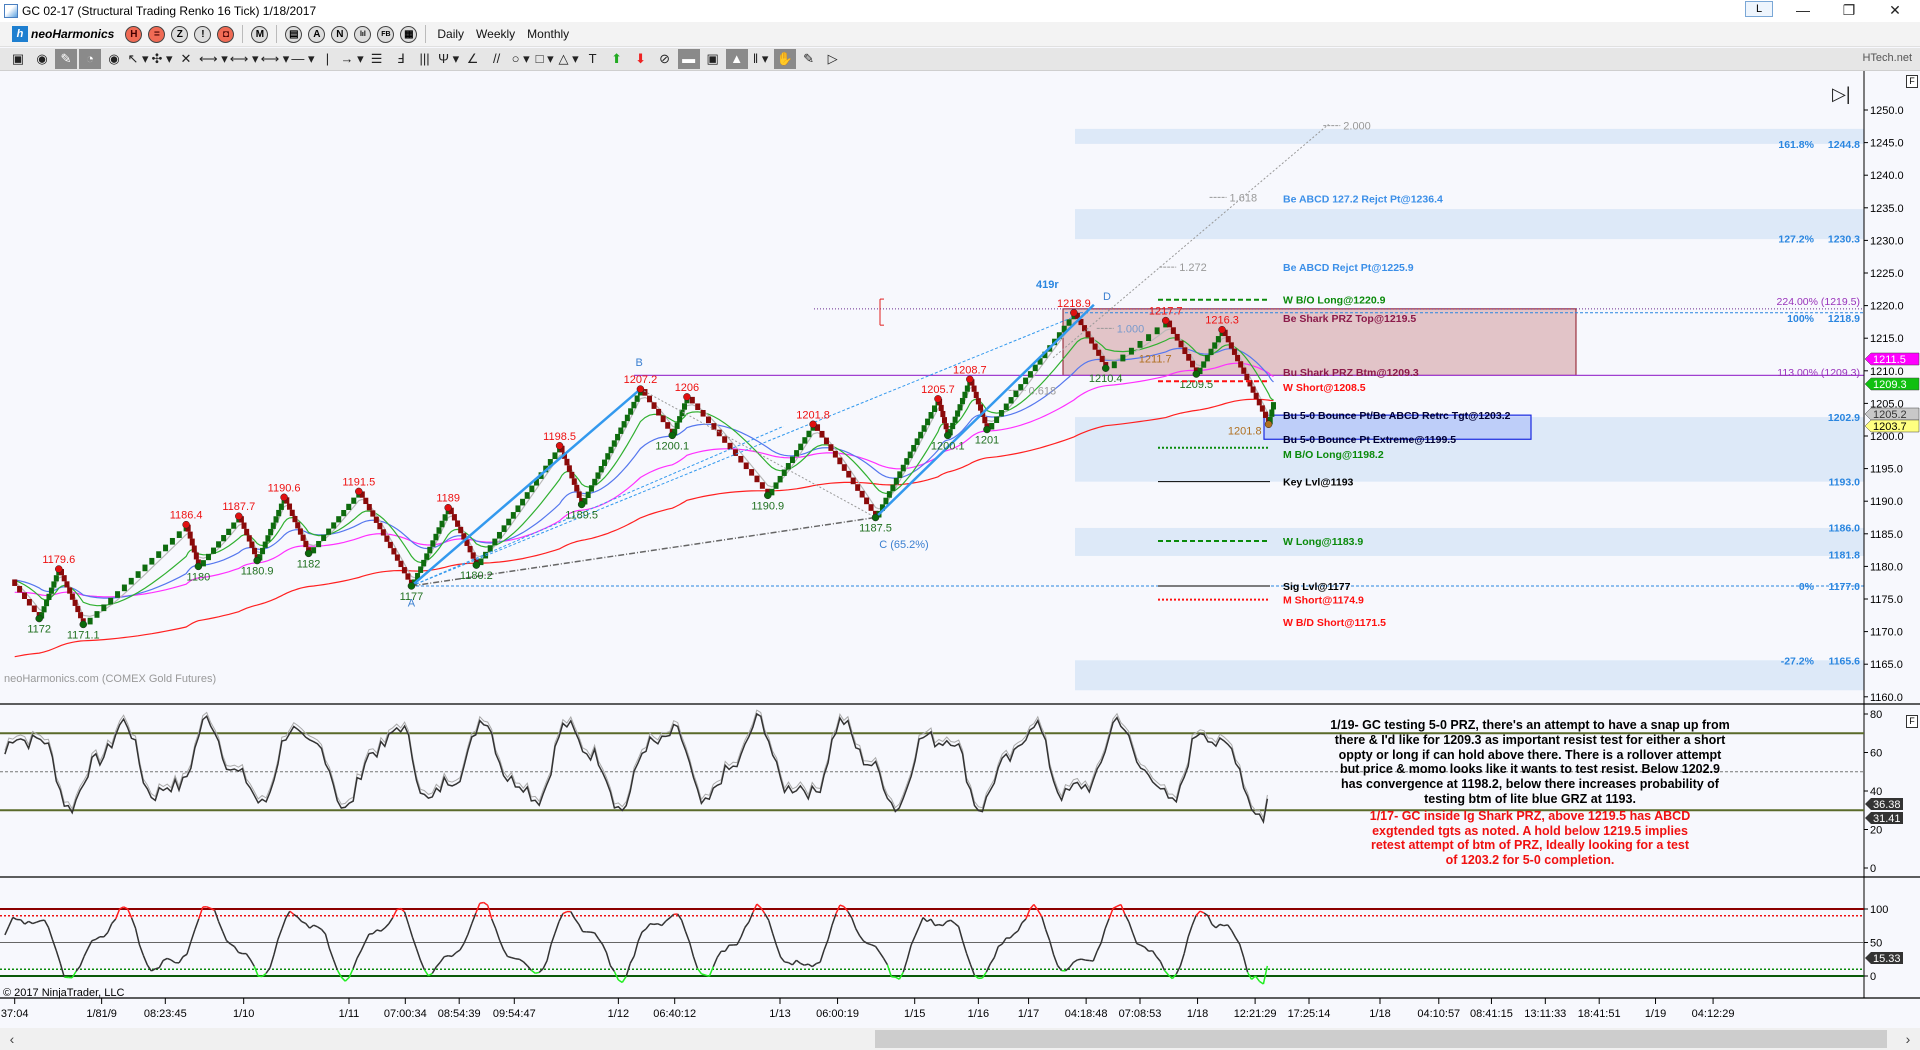 Image resolution: width=1920 pixels, height=1050 pixels. I want to click on z-button: Z, so click(180, 34).